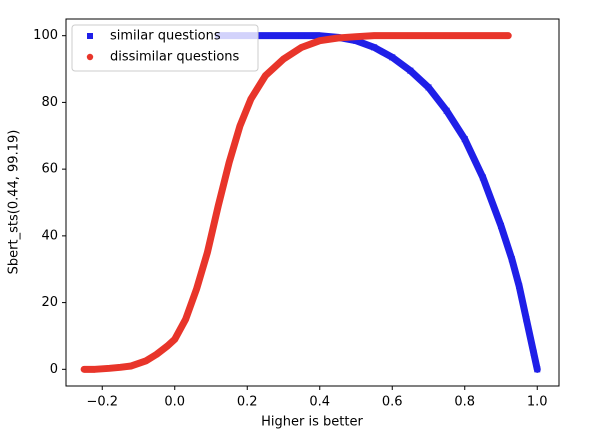 The height and width of the screenshot is (435, 609). I want to click on x-tick-label: 0.0, so click(174, 402).